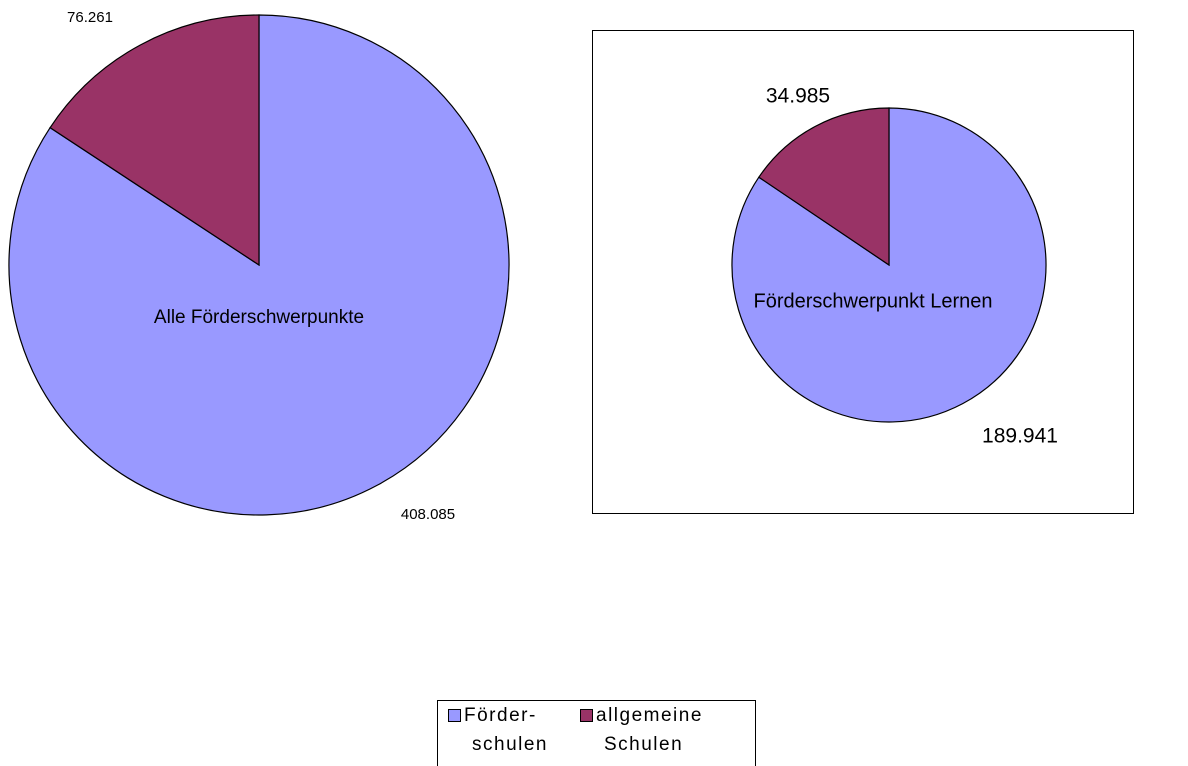  I want to click on legend-label-line: Schulen, so click(643, 744).